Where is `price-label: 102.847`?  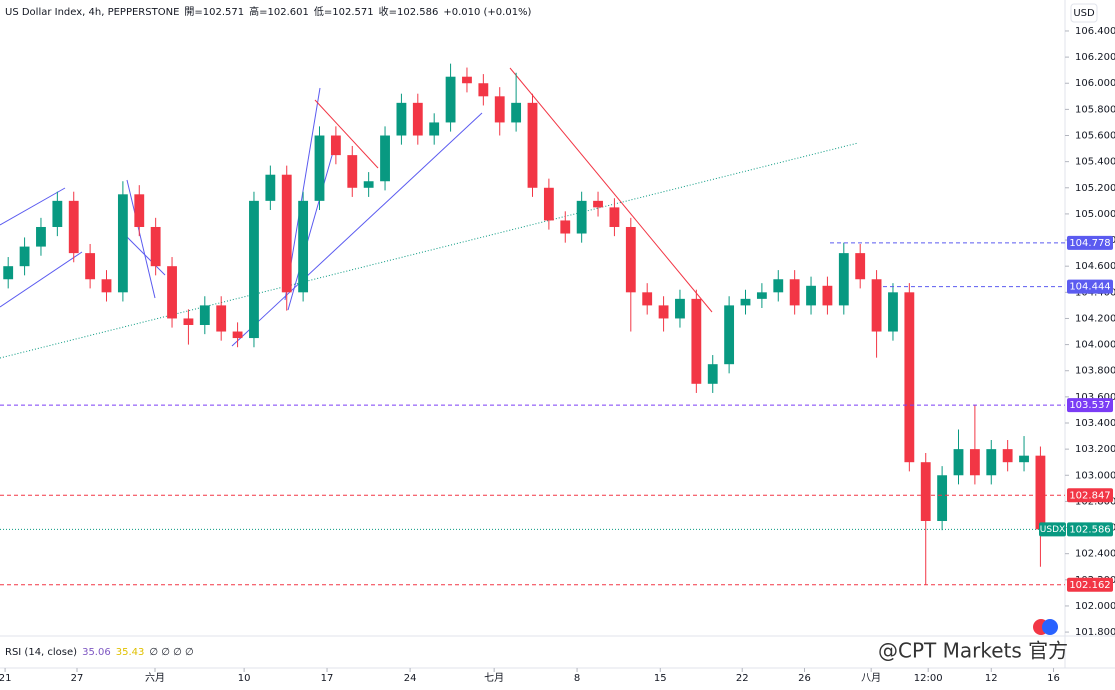 price-label: 102.847 is located at coordinates (1089, 495).